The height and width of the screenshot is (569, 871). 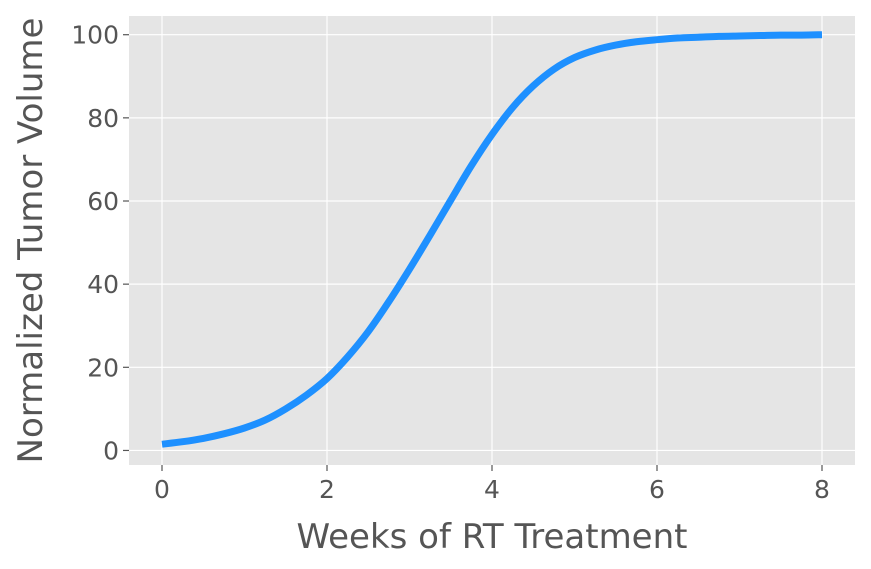 I want to click on x-tick-label: 4, so click(x=492, y=489).